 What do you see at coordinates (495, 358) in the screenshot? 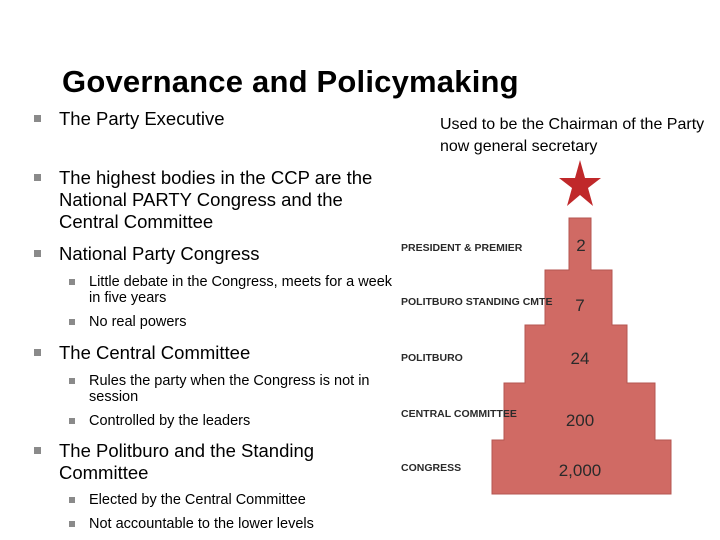
I see `tier-politburo: POLITBURO 24` at bounding box center [495, 358].